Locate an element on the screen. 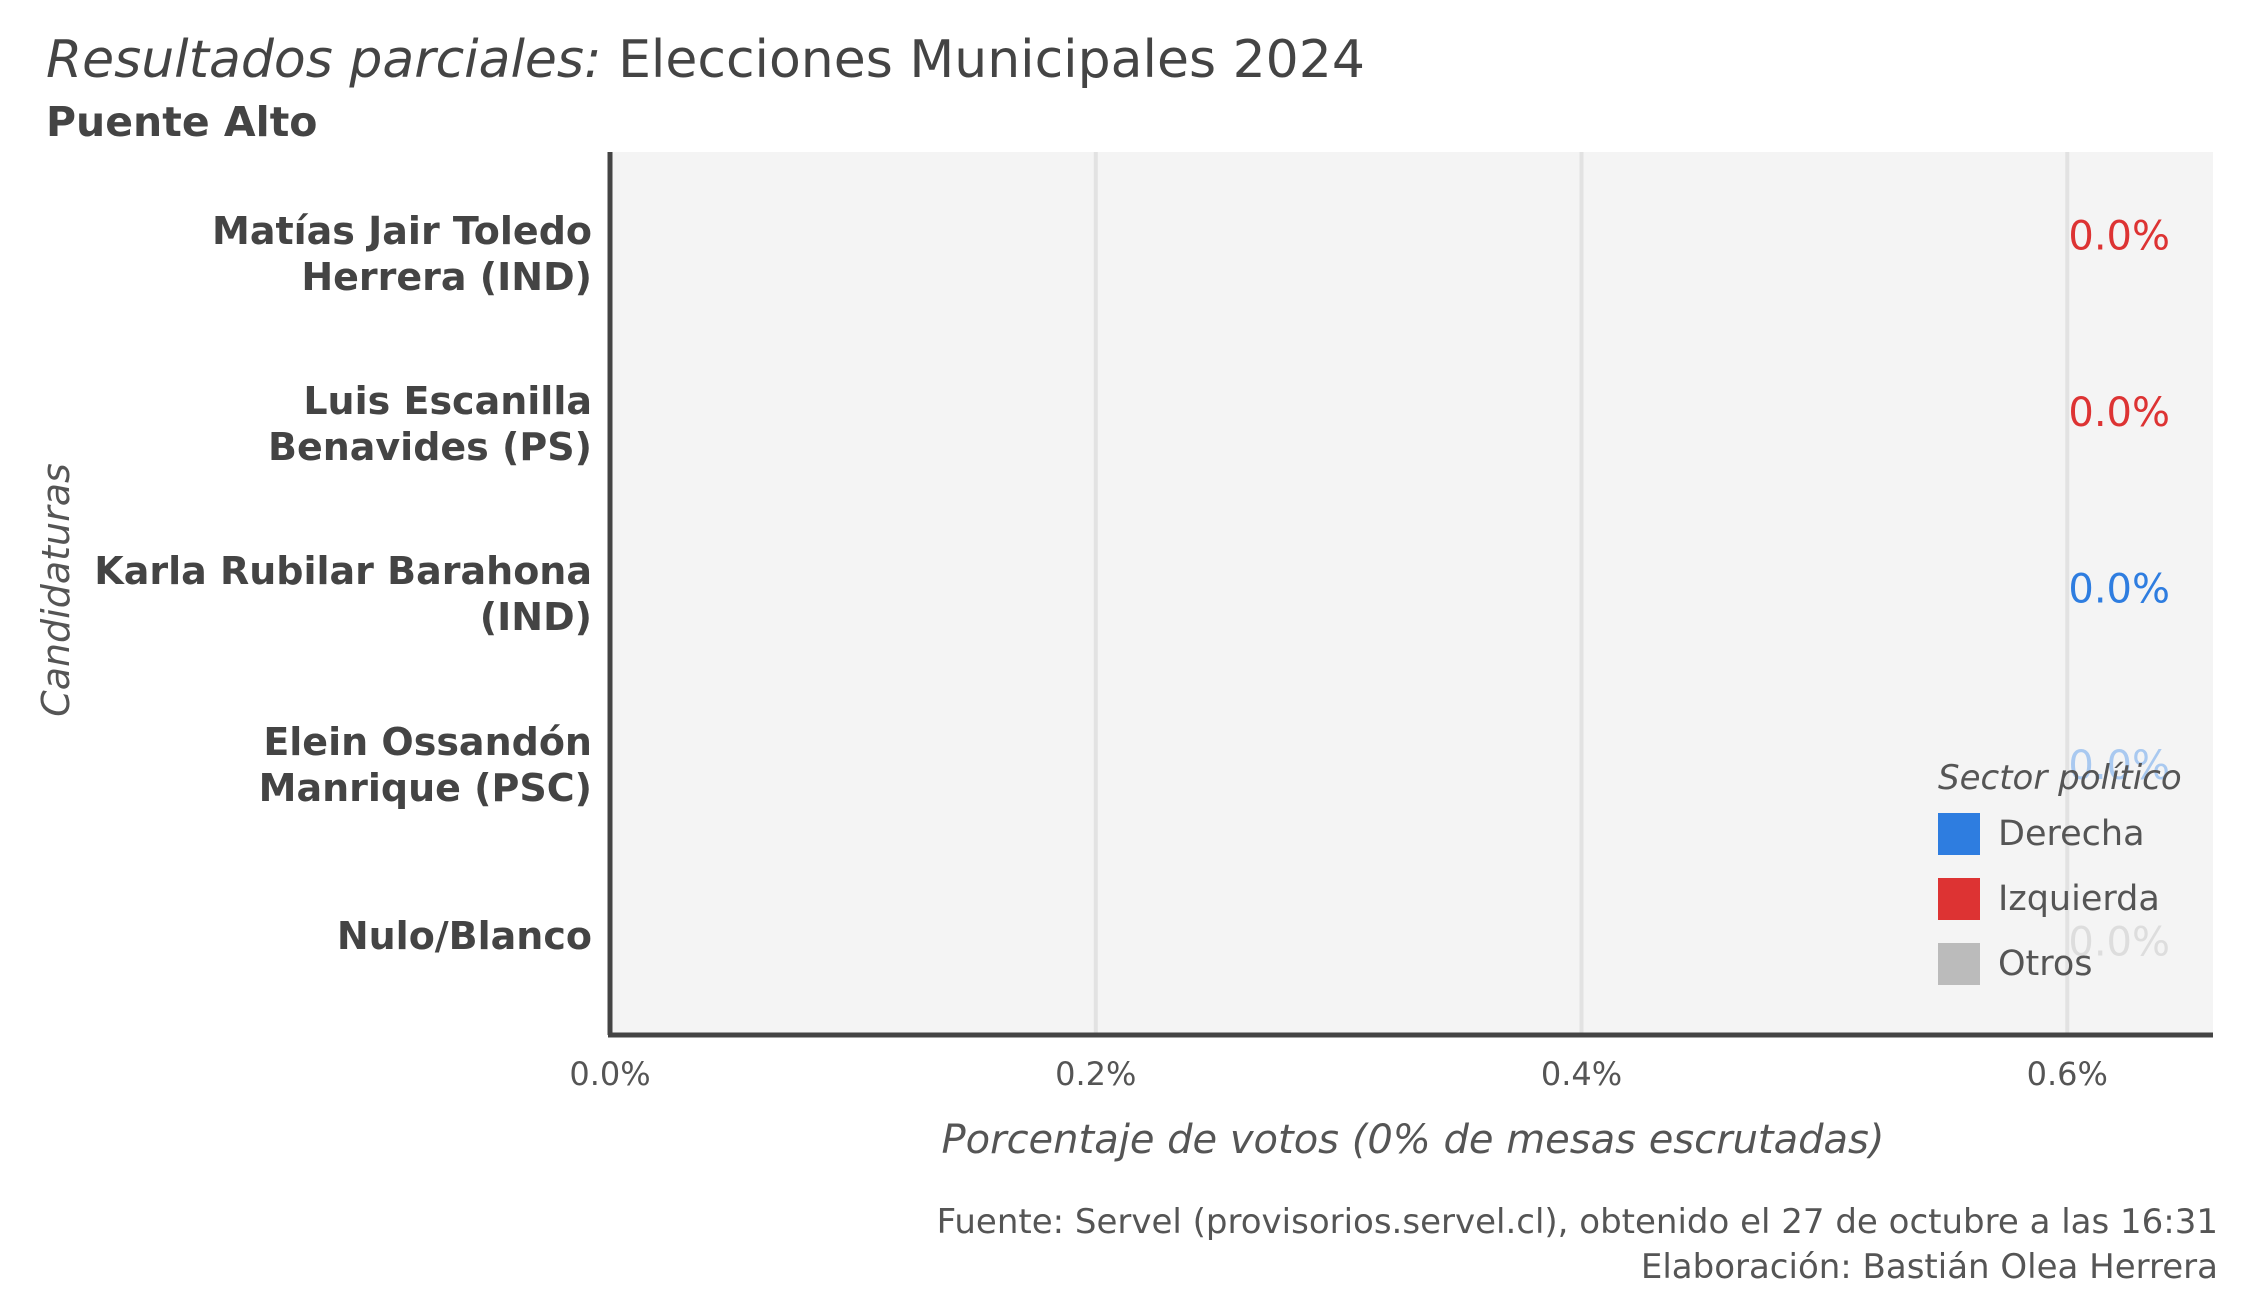 The height and width of the screenshot is (1305, 2250). caption-author: Elaboración: Bastián Olea Herrera is located at coordinates (1929, 1267).